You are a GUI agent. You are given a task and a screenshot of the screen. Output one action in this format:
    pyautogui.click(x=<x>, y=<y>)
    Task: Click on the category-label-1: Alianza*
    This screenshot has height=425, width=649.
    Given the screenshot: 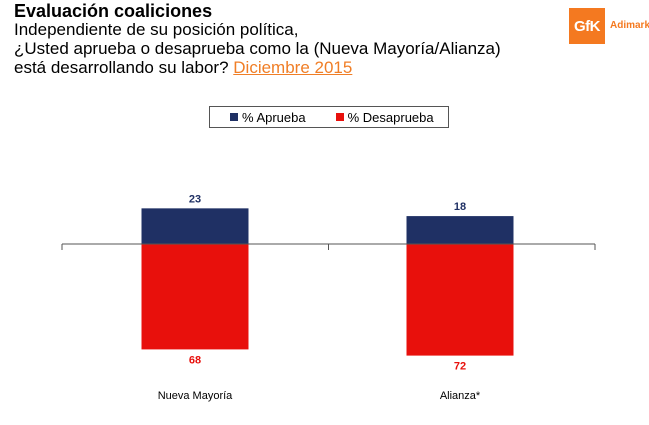 What is the action you would take?
    pyautogui.click(x=460, y=396)
    